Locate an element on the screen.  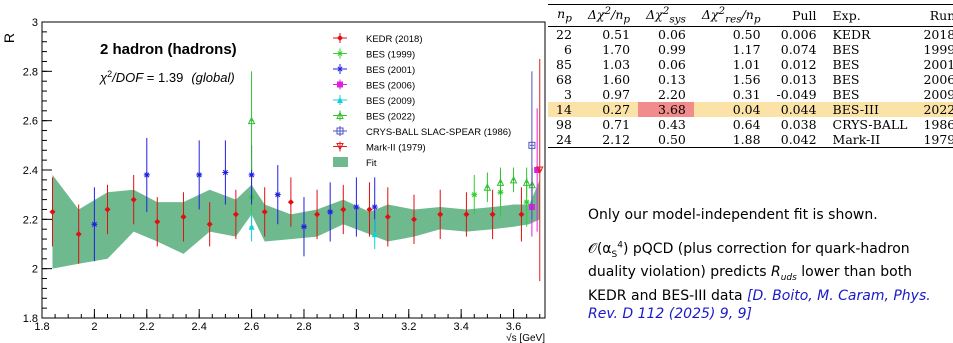
table-cell: KEDR is located at coordinates (851, 34).